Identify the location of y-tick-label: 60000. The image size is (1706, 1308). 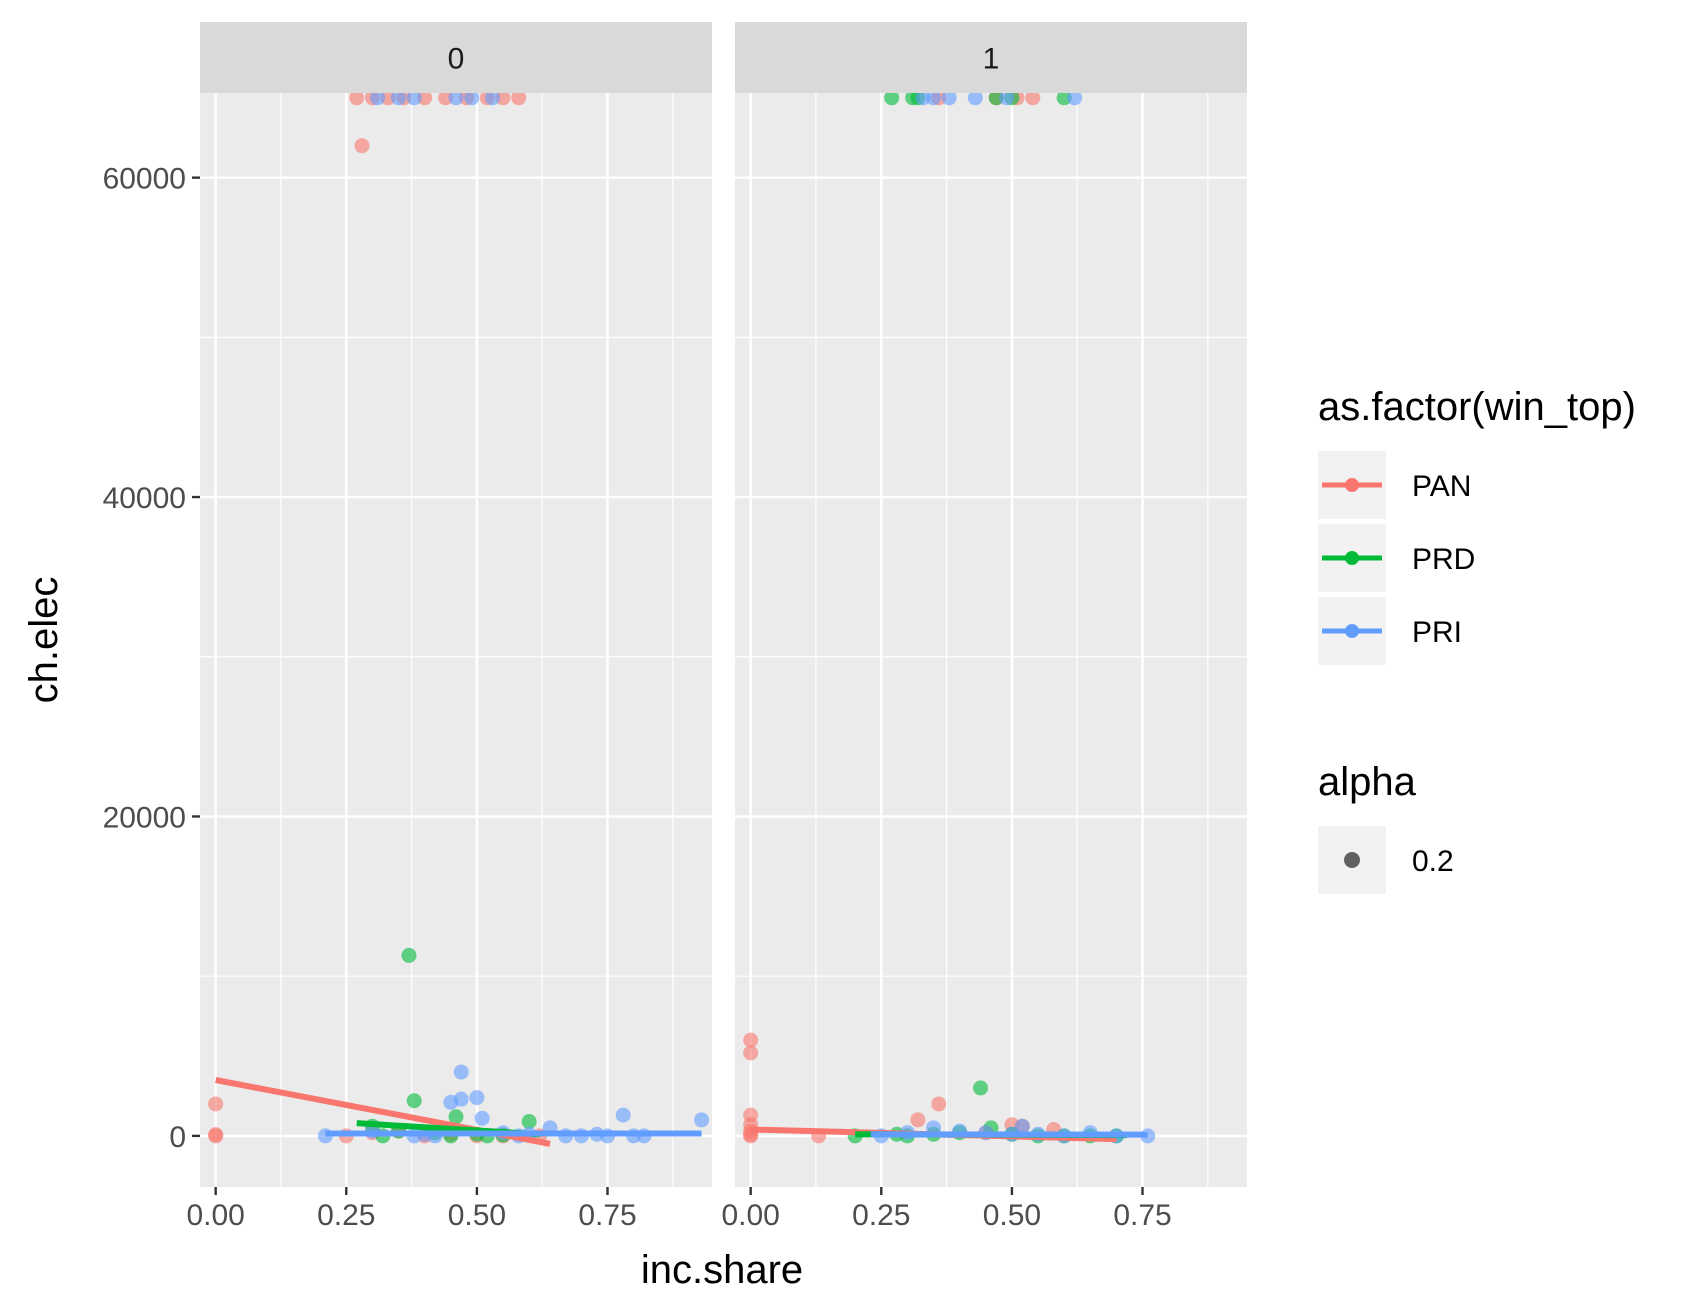
(144, 179).